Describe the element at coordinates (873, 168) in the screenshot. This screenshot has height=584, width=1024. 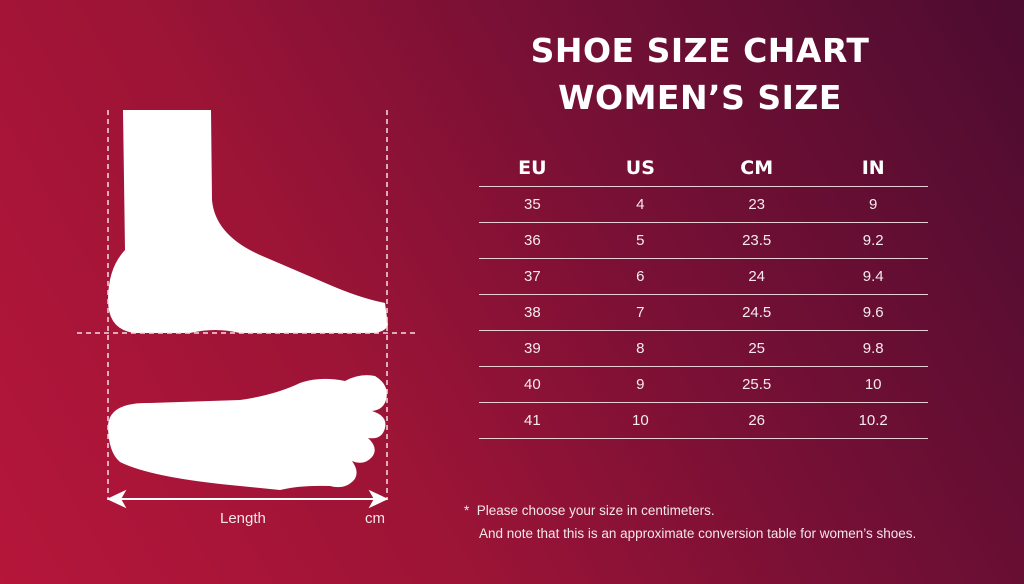
I see `header-in: IN` at that location.